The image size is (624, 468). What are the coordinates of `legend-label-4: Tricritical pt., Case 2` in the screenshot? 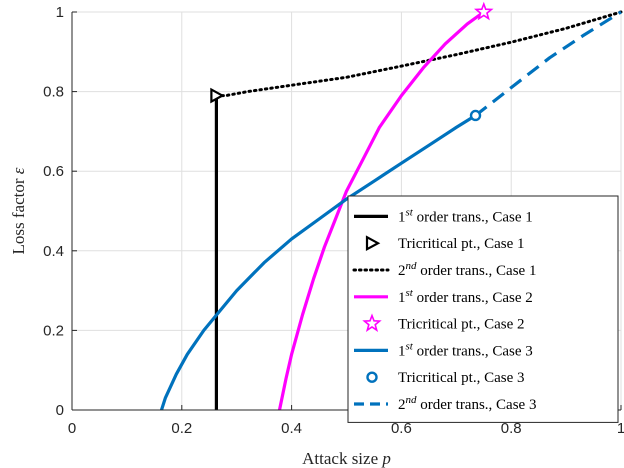 It's located at (461, 325).